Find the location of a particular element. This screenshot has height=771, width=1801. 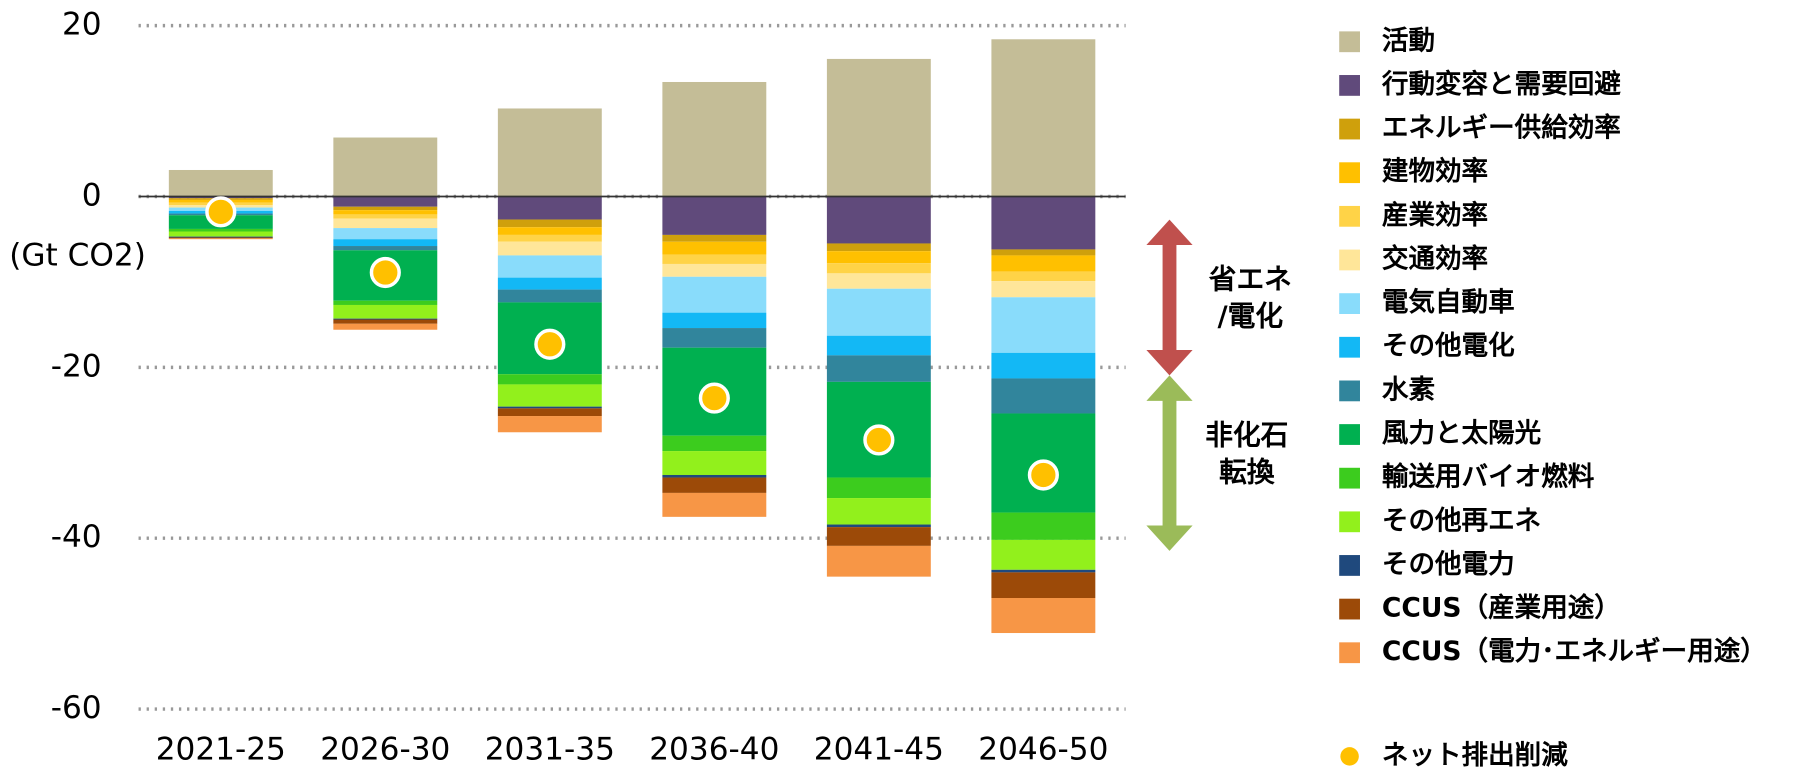

annotation: 非化石 is located at coordinates (1246, 435).